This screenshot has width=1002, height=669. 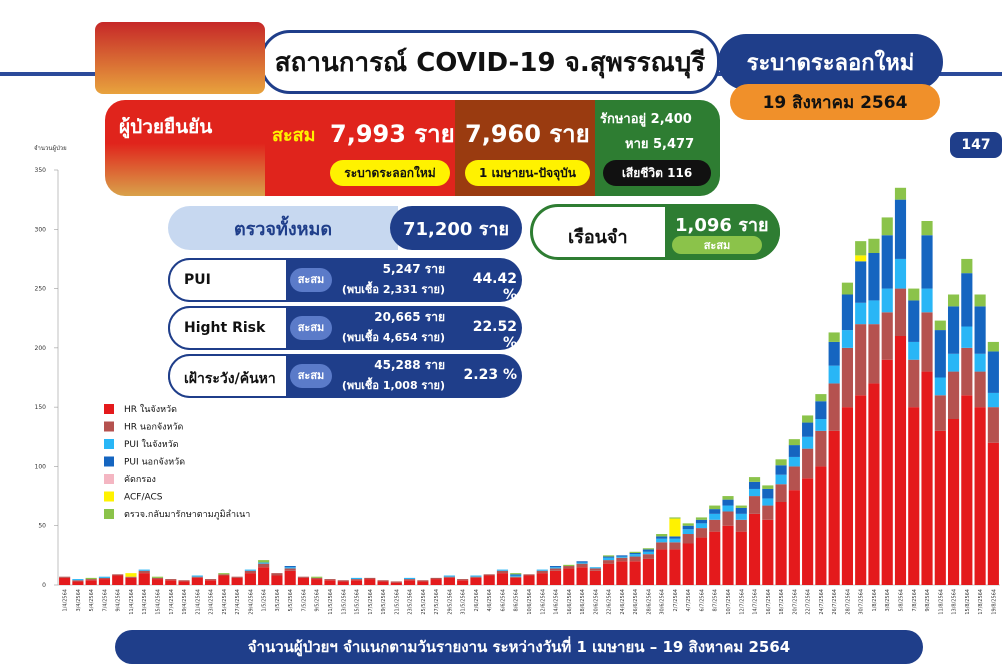 What do you see at coordinates (717, 245) in the screenshot?
I see `prison-note: สะสม` at bounding box center [717, 245].